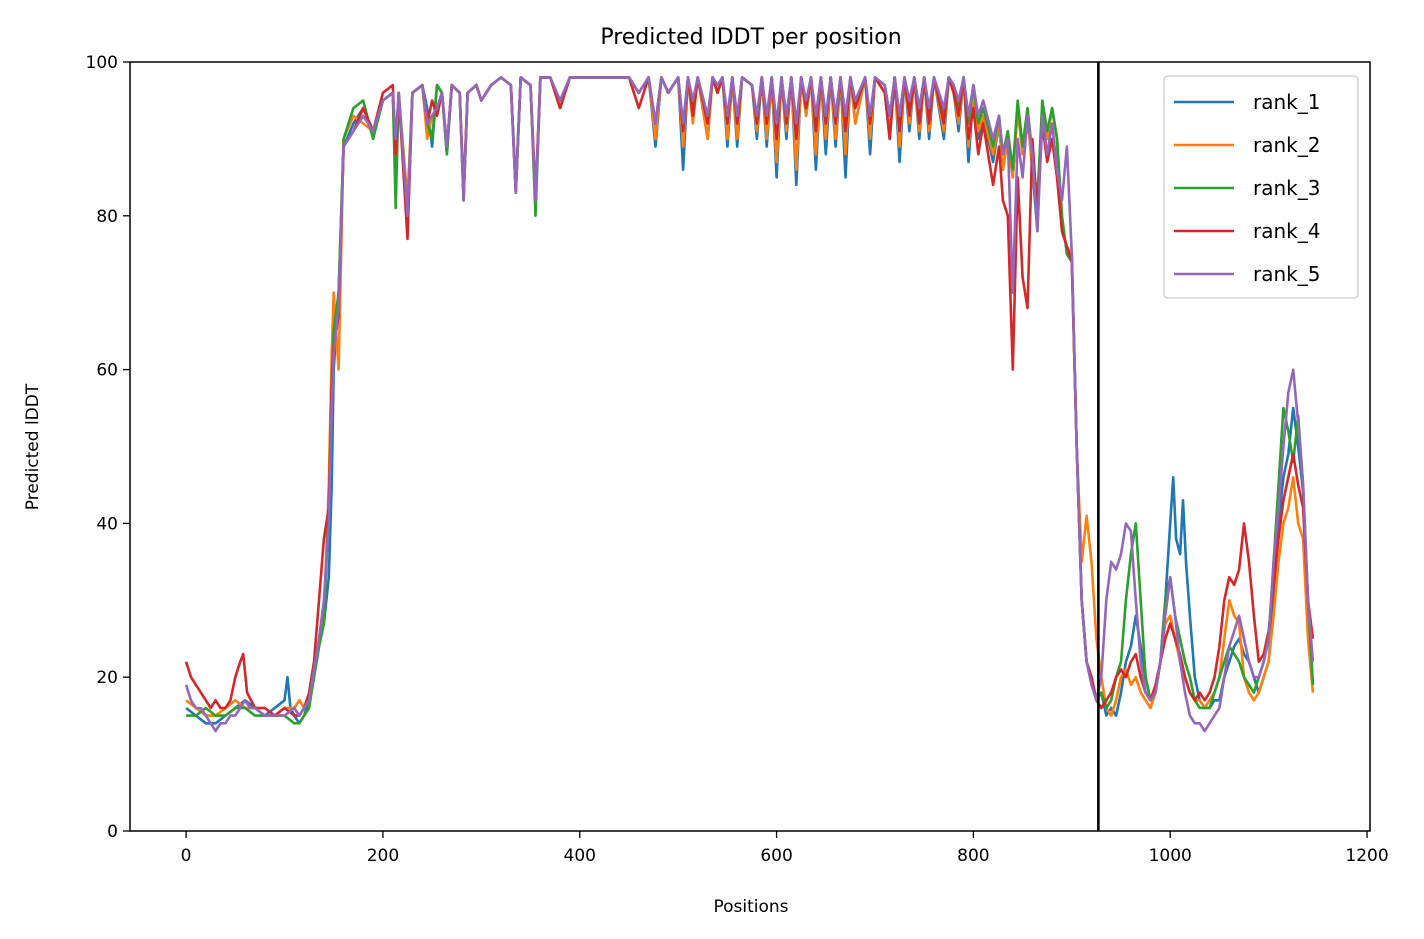 The width and height of the screenshot is (1424, 939). I want to click on x-tick-label: 1200, so click(1366, 856).